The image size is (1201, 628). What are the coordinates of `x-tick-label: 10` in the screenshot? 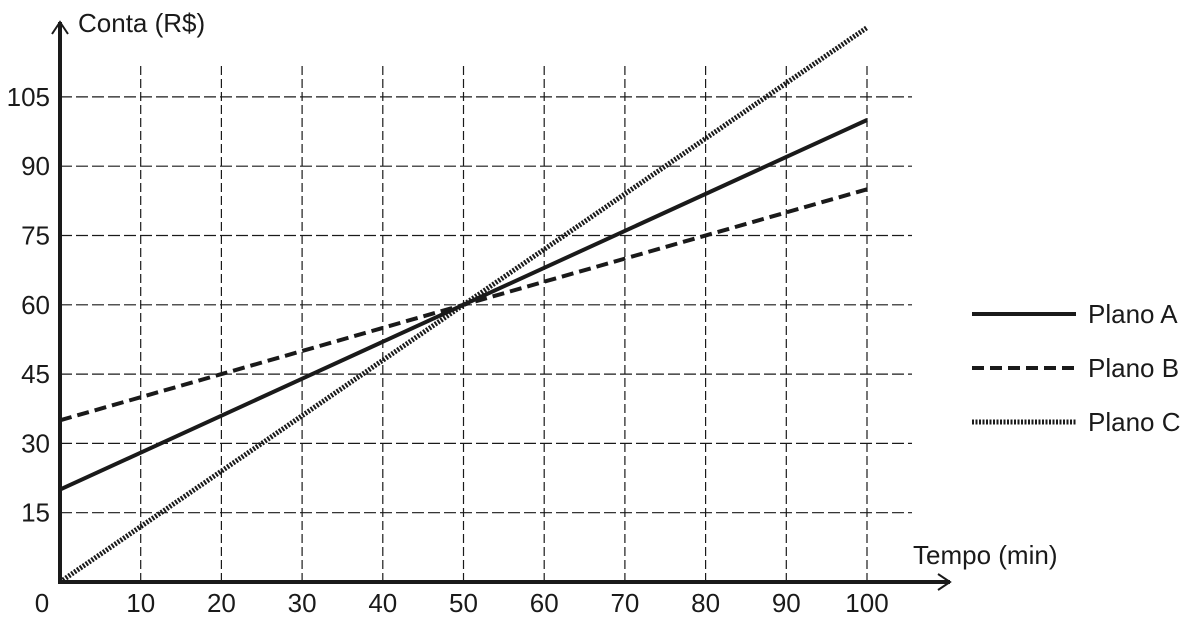 It's located at (140, 603).